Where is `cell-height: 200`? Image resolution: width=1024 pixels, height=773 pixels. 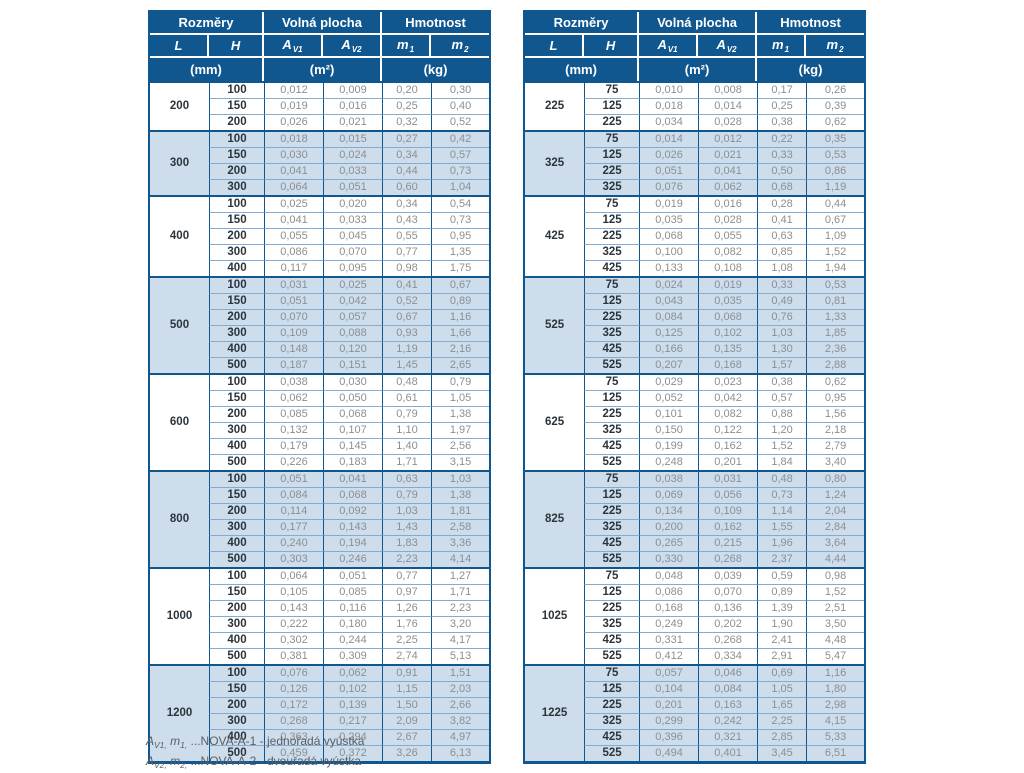 cell-height: 200 is located at coordinates (237, 317).